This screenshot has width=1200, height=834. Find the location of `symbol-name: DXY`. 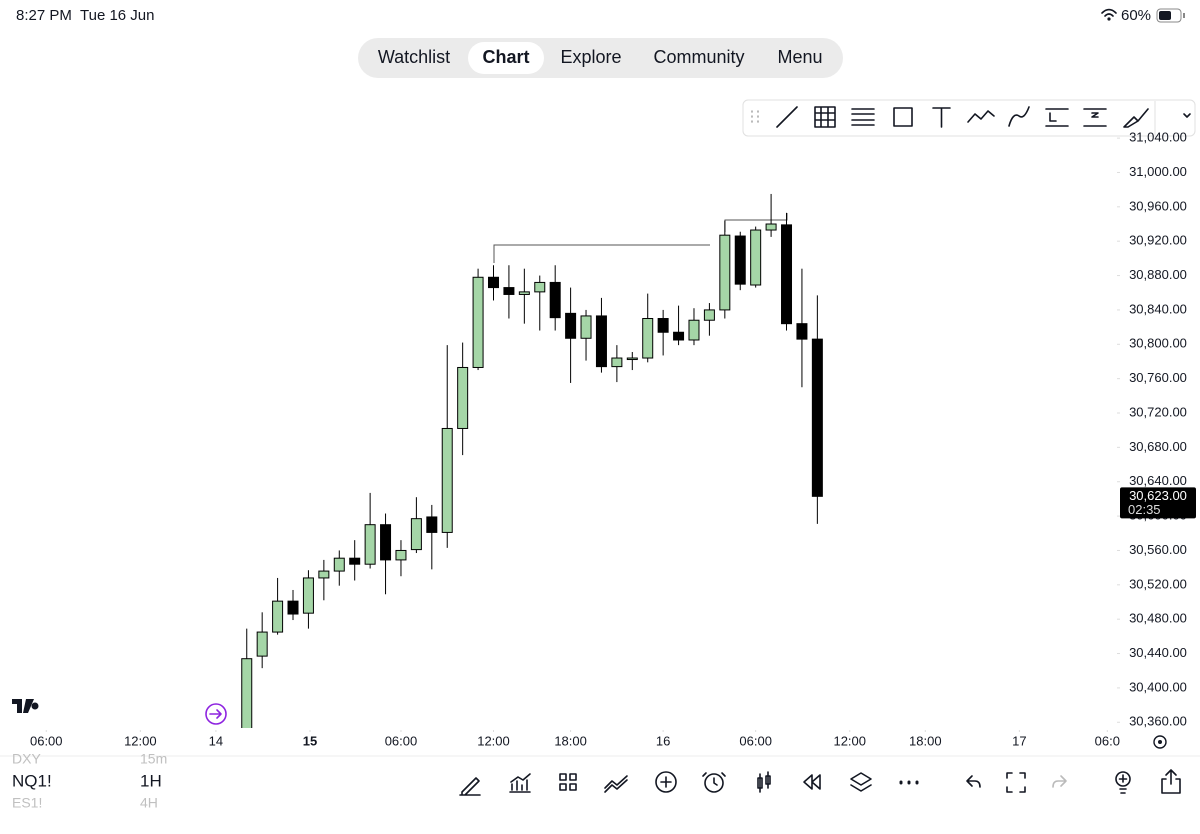

symbol-name: DXY is located at coordinates (26, 759).